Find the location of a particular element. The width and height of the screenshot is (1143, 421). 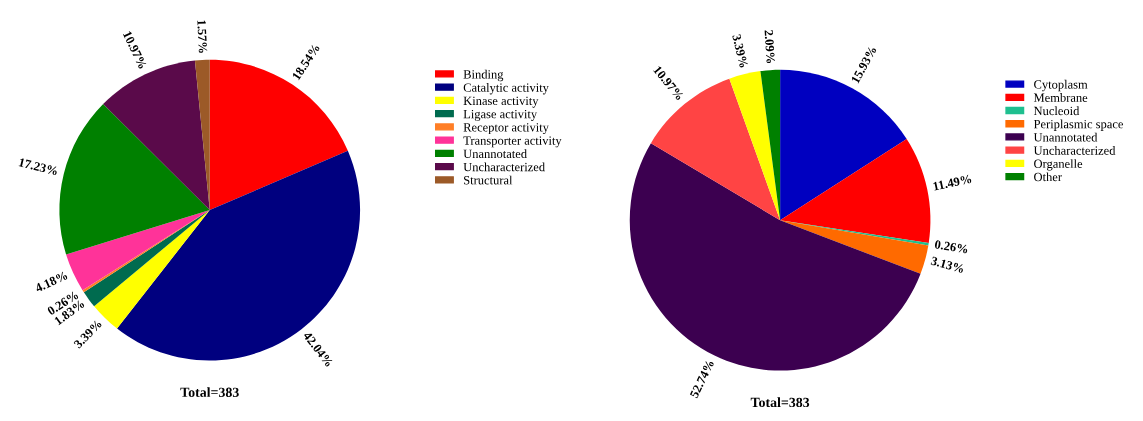

legend-label: Binding is located at coordinates (483, 75).